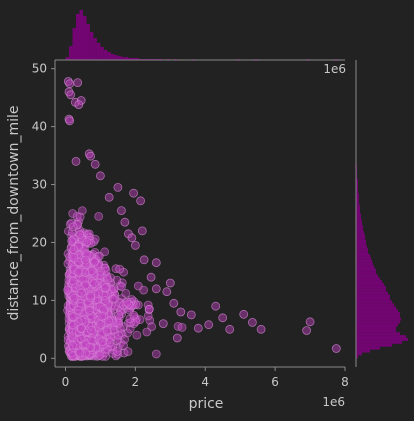 This screenshot has width=414, height=421. I want to click on x-tick-label: 4, so click(205, 382).